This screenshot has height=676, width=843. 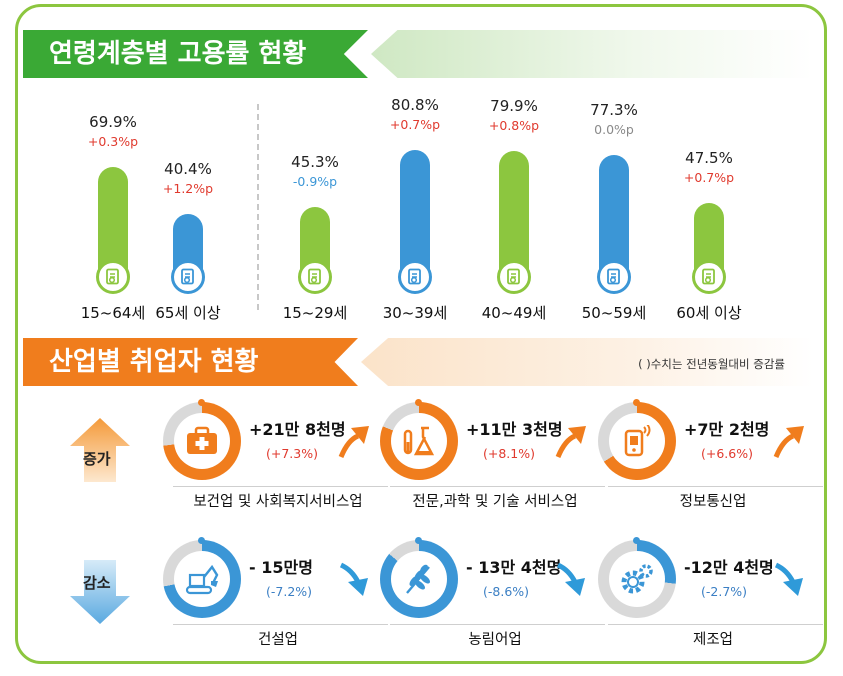 What do you see at coordinates (188, 313) in the screenshot?
I see `category-label: 65세 이상` at bounding box center [188, 313].